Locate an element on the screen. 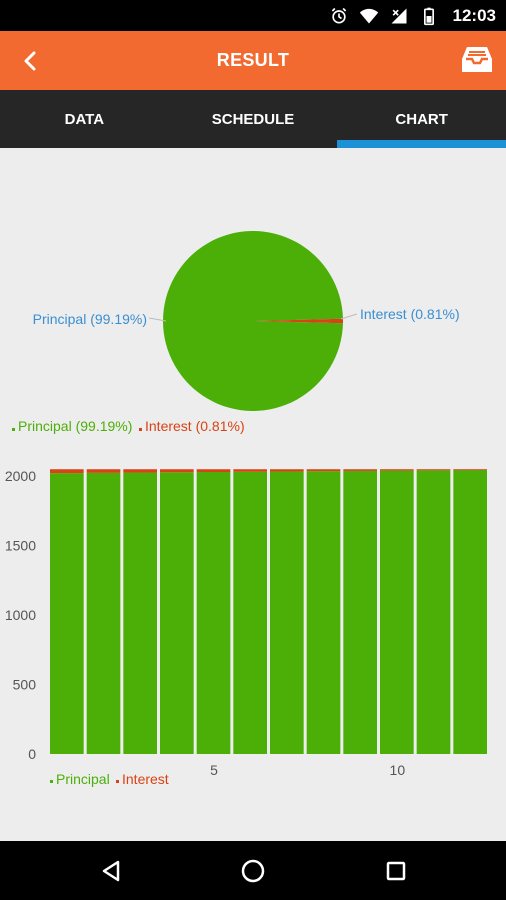 The width and height of the screenshot is (506, 900). back-triangle-icon is located at coordinates (111, 871).